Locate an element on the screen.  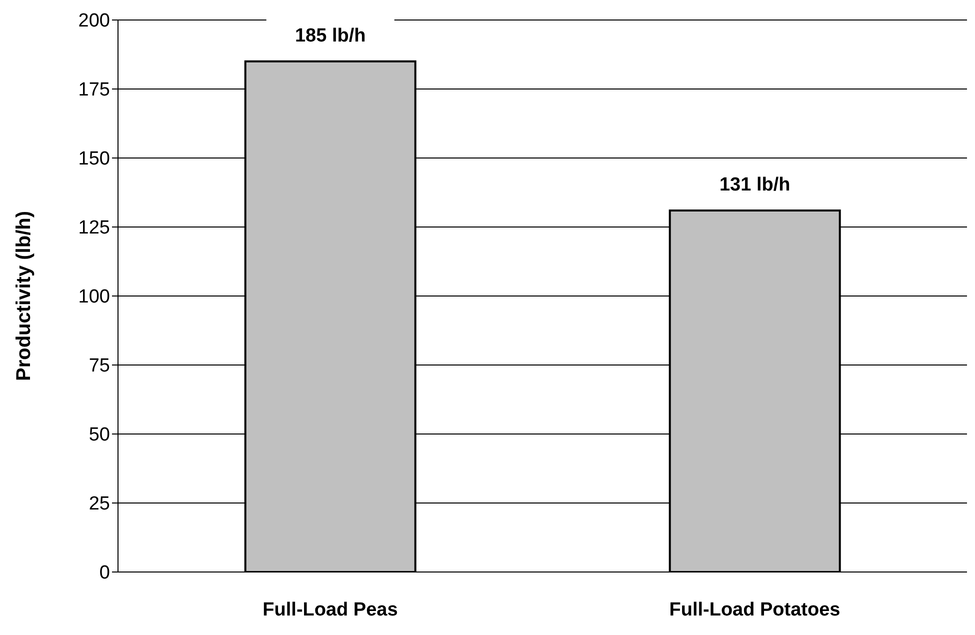
y-tick-label: 125 is located at coordinates (94, 228).